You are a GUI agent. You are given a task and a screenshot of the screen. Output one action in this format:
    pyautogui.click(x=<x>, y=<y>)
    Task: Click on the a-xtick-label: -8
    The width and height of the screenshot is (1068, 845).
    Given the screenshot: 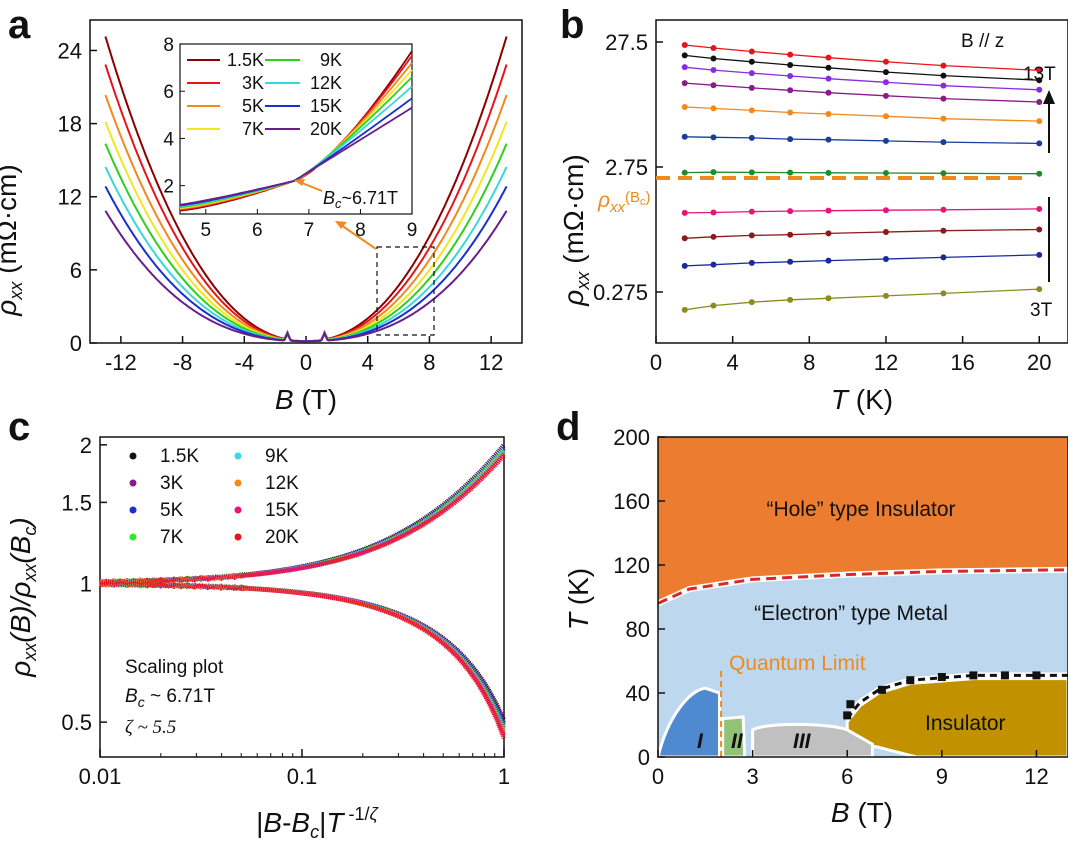 What is the action you would take?
    pyautogui.click(x=183, y=362)
    